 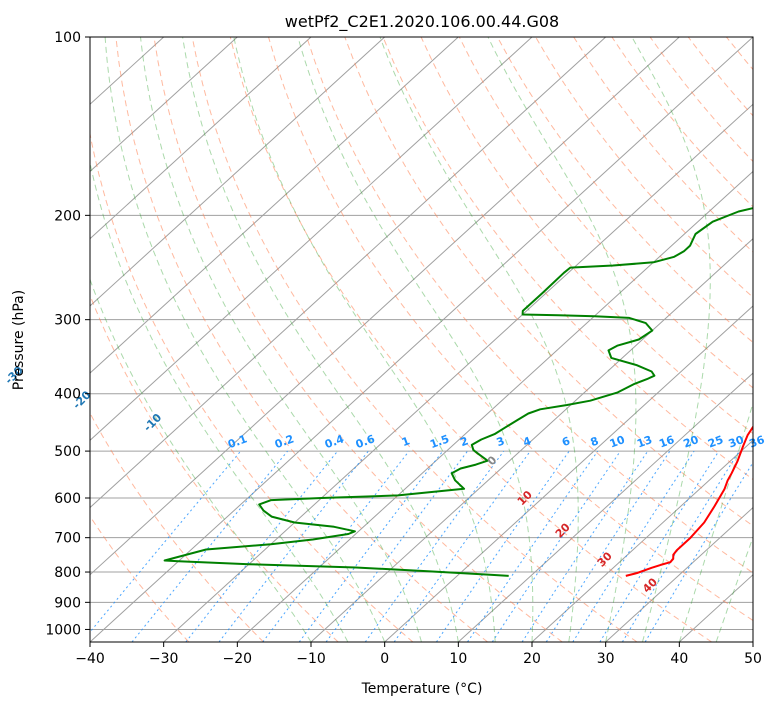 What do you see at coordinates (67, 452) in the screenshot?
I see `y-tick-label: 500` at bounding box center [67, 452].